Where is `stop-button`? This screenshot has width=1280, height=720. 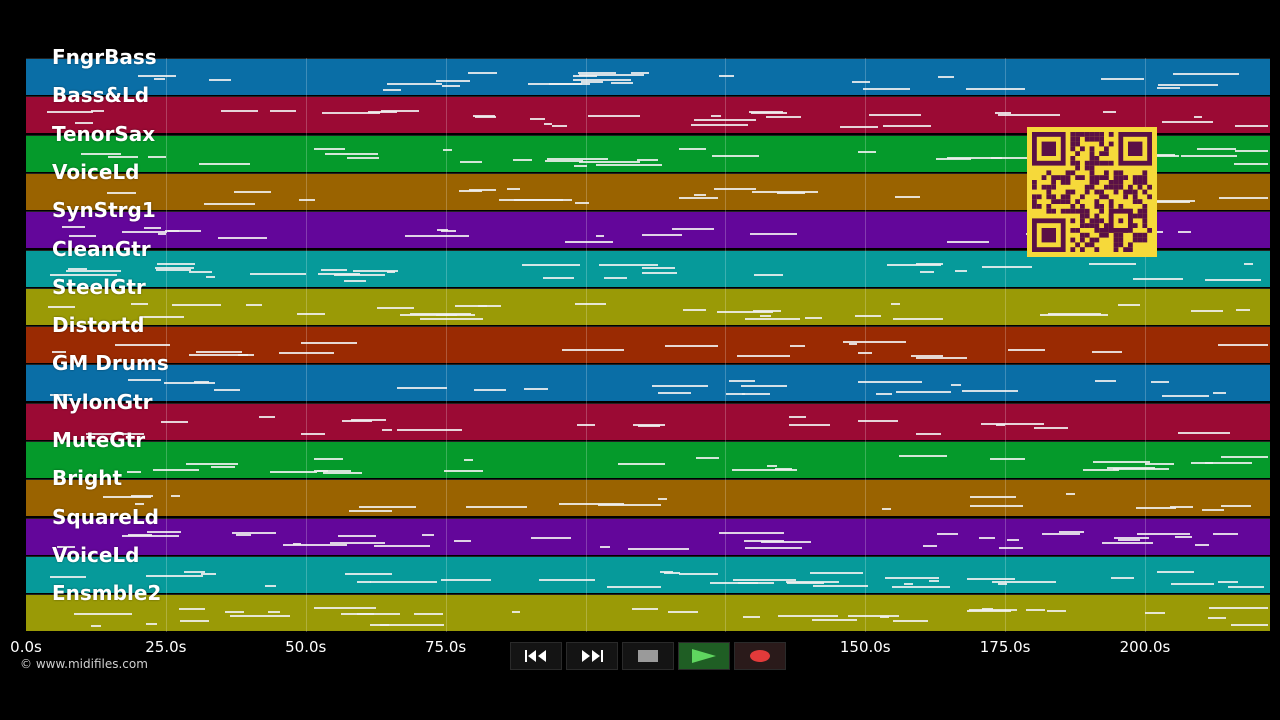
stop-button is located at coordinates (648, 656).